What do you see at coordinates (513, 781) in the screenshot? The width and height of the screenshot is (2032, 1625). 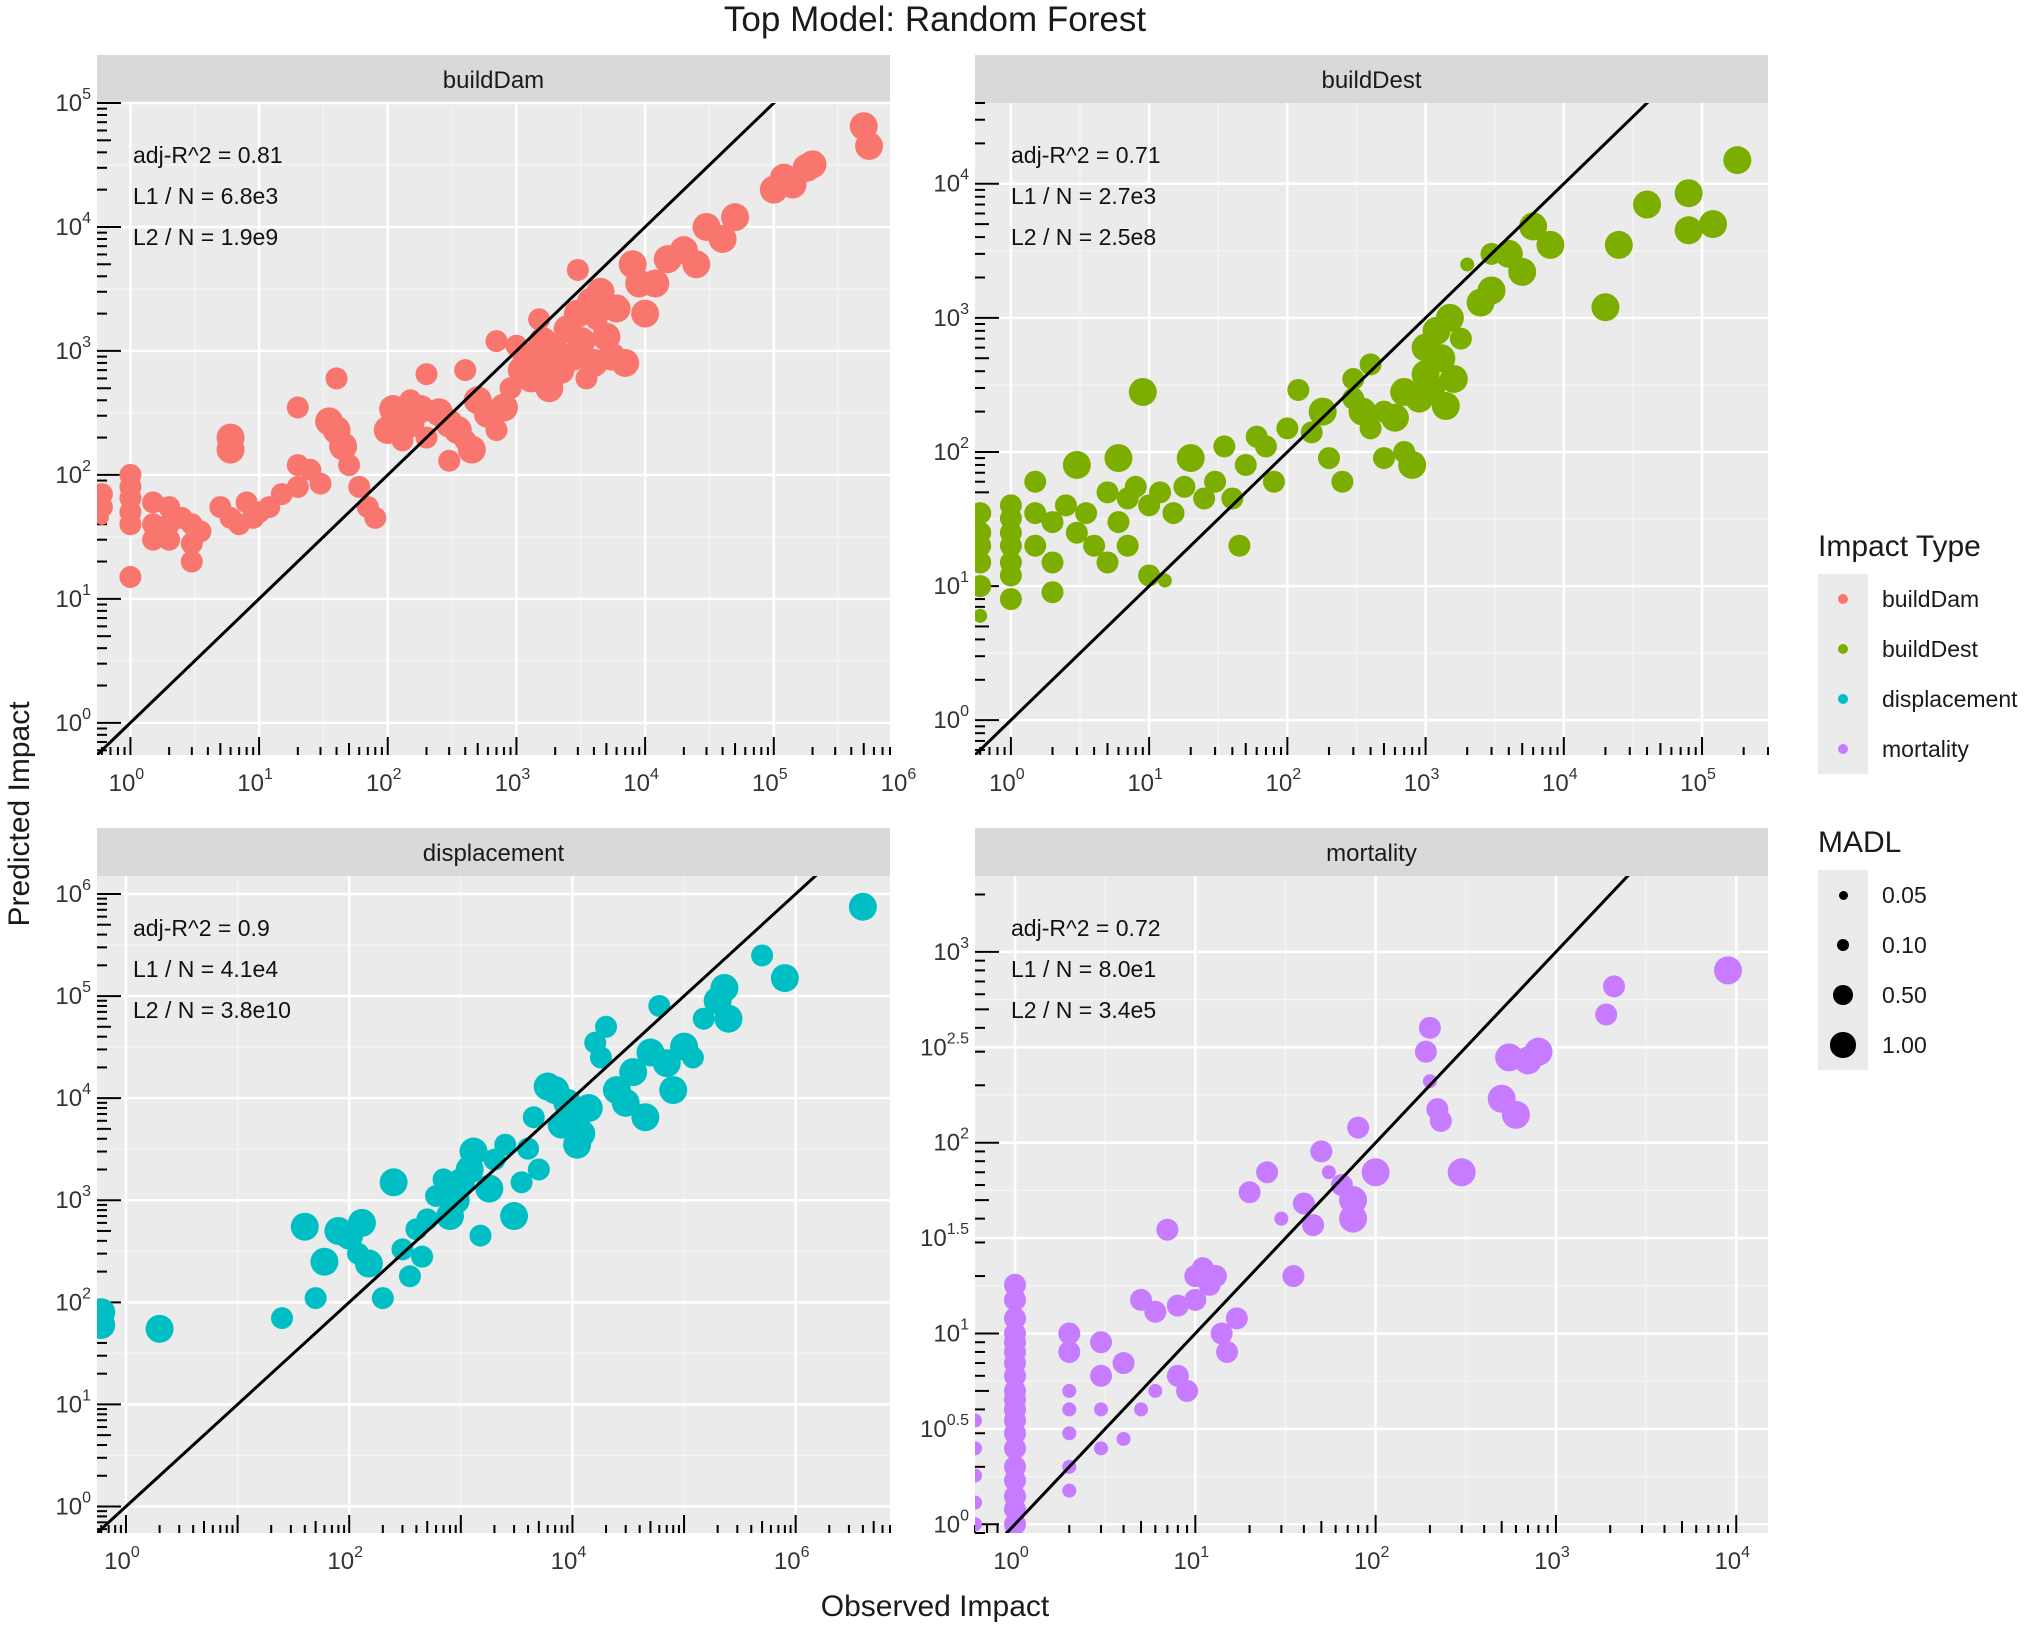 I see `x-tick-label: 10³` at bounding box center [513, 781].